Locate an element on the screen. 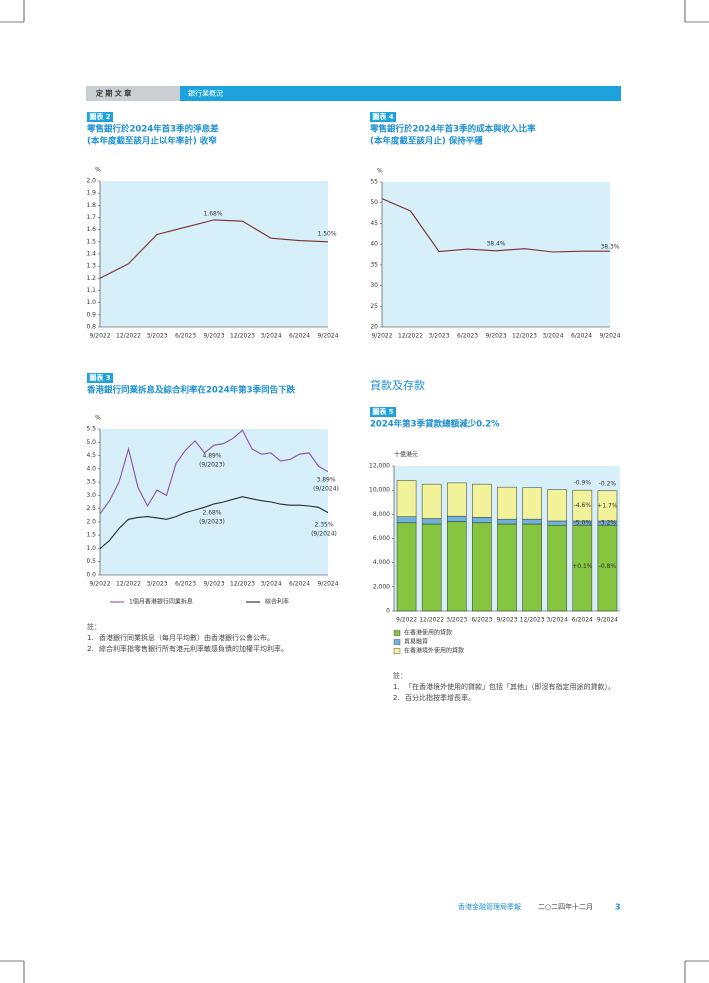  y-tick-label: 1.9 is located at coordinates (91, 193).